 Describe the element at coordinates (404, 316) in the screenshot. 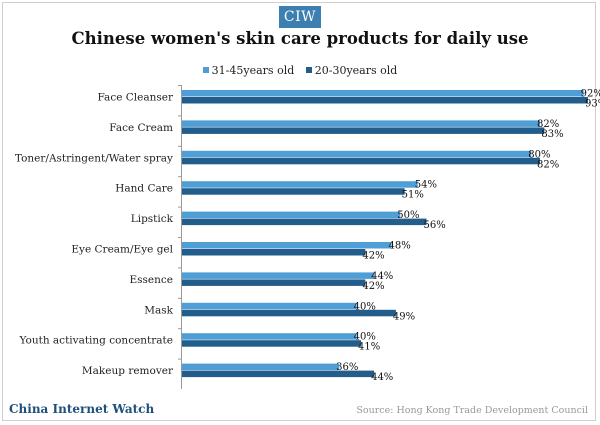

I see `data-label: 49%` at that location.